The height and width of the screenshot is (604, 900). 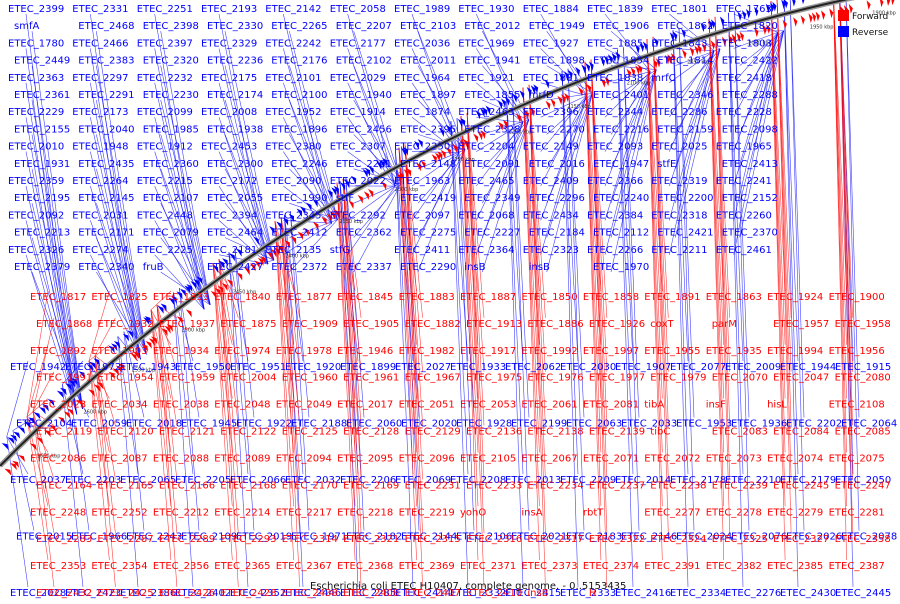 What do you see at coordinates (685, 129) in the screenshot?
I see `gene-label: ETEC_2159` at bounding box center [685, 129].